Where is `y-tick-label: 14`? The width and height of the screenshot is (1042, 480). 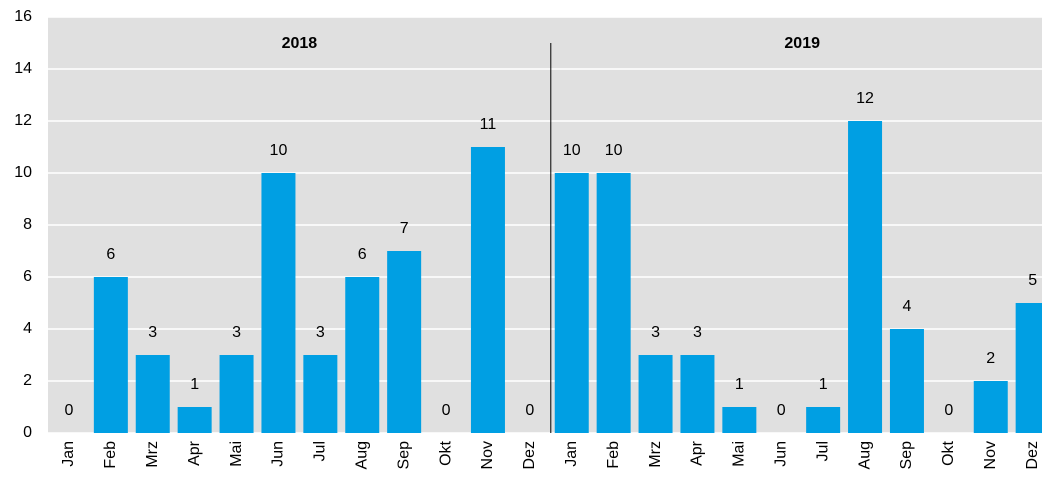 y-tick-label: 14 is located at coordinates (23, 68).